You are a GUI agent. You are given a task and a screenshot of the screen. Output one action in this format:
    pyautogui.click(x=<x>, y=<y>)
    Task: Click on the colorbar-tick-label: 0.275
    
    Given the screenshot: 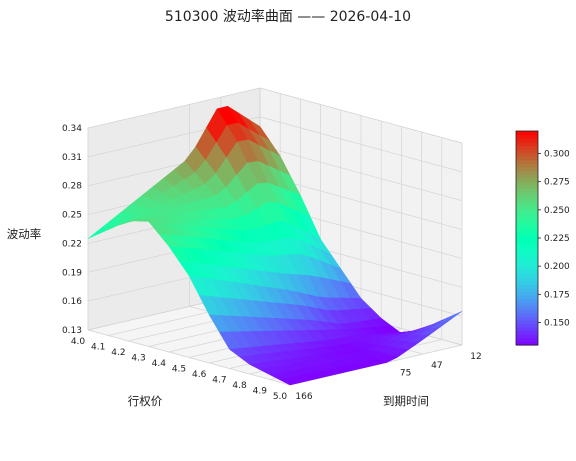 What is the action you would take?
    pyautogui.click(x=557, y=183)
    